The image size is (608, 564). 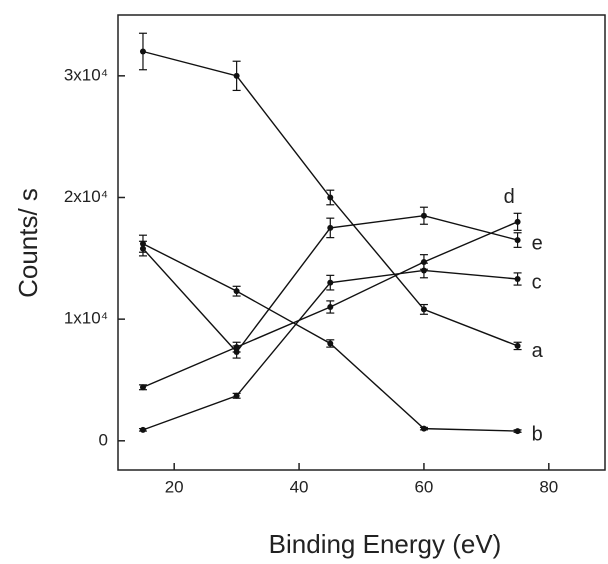 I want to click on x-tick-label: 40, so click(x=299, y=486).